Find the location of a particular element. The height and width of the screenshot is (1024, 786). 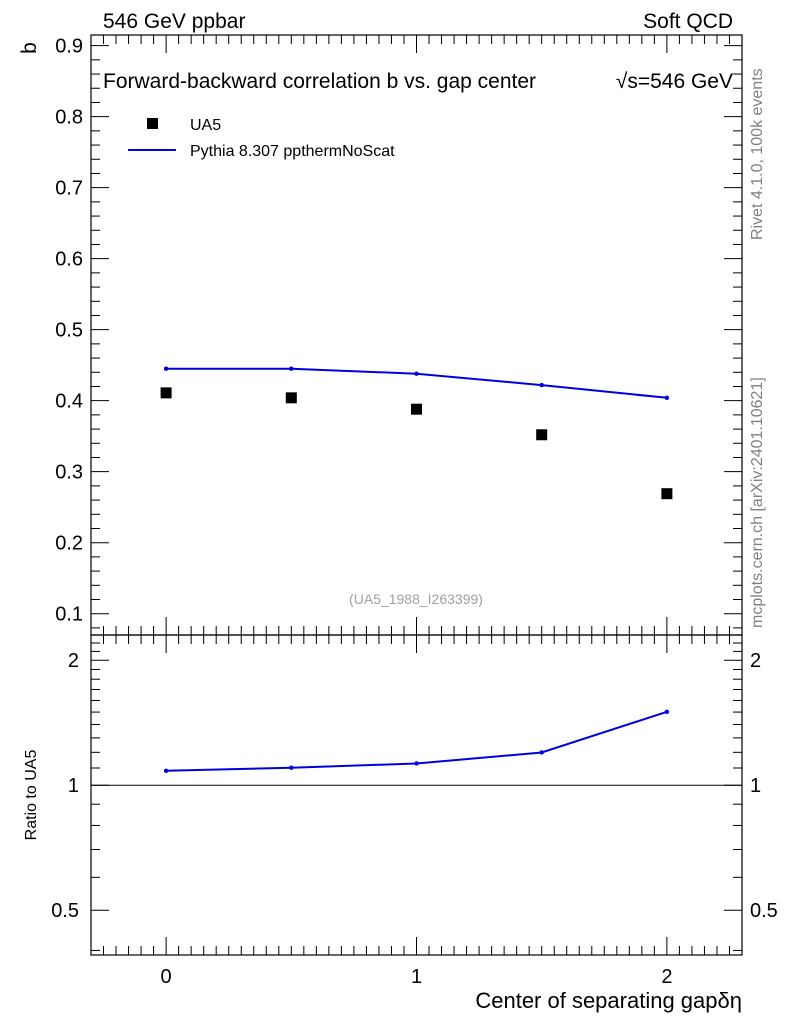

y-tick-label: 0.2 is located at coordinates (69, 544).